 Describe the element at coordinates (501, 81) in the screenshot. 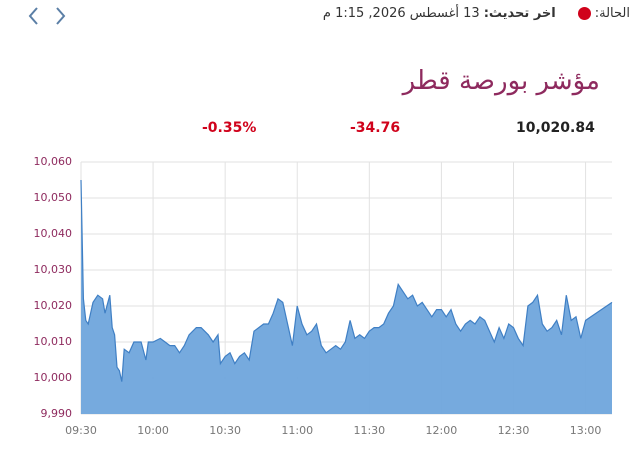

I see `title: مؤشر بورصة قطر` at that location.